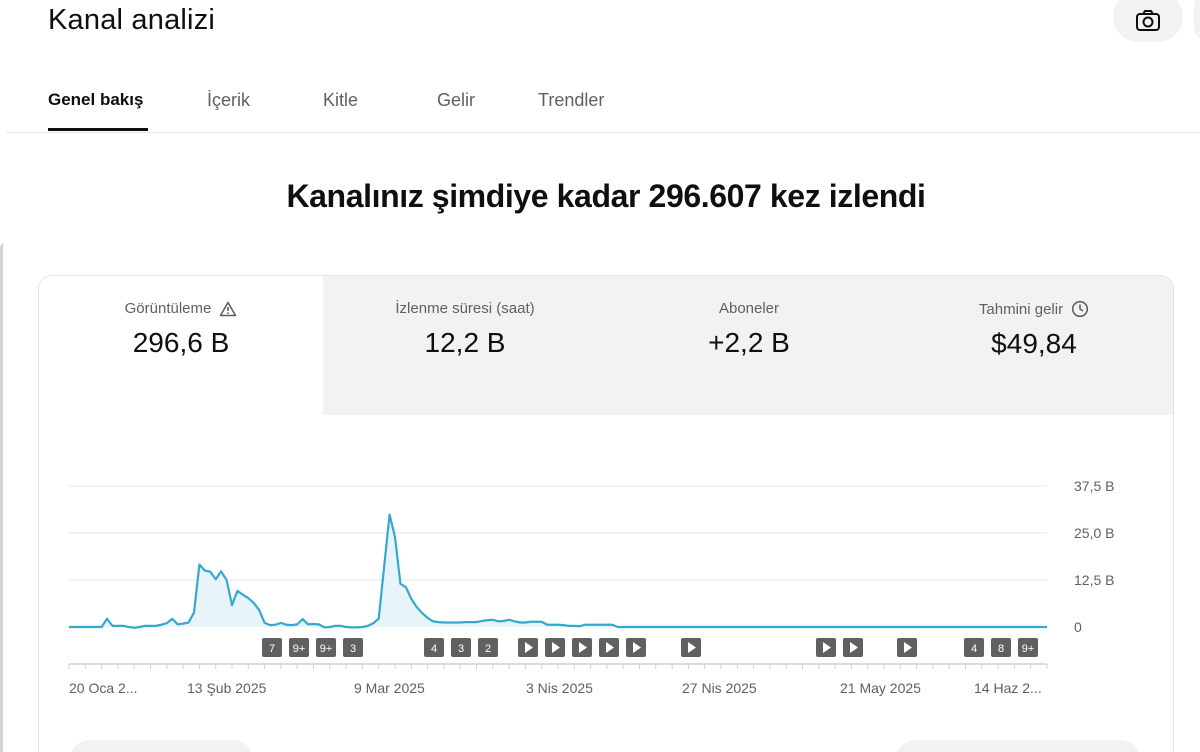 The height and width of the screenshot is (752, 1200). I want to click on header: Kanal analizi, so click(600, 30).